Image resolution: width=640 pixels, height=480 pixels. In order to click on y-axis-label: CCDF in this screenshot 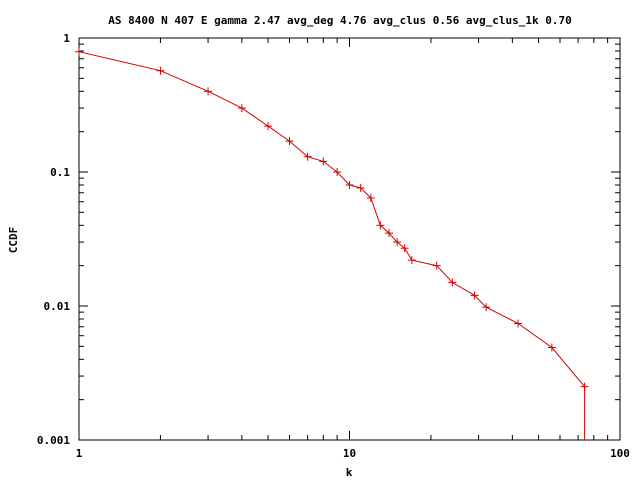, I will do `click(13, 240)`.